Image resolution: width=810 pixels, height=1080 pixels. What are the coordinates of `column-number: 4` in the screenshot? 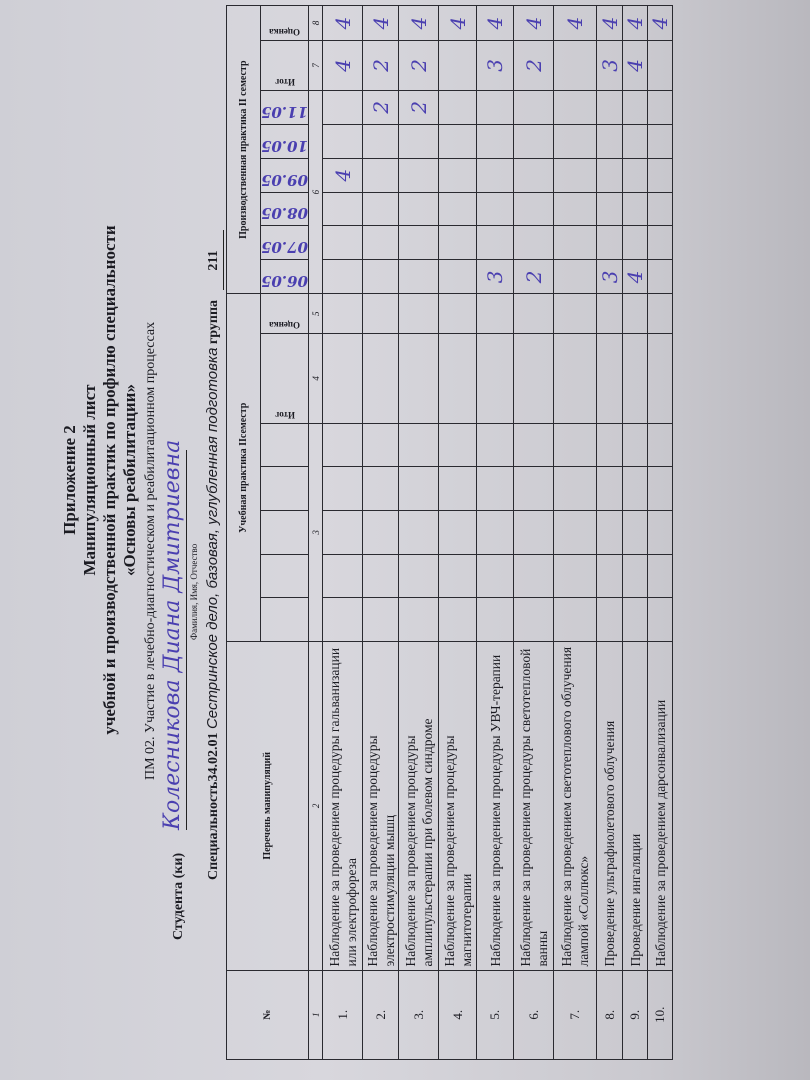 It's located at (315, 378).